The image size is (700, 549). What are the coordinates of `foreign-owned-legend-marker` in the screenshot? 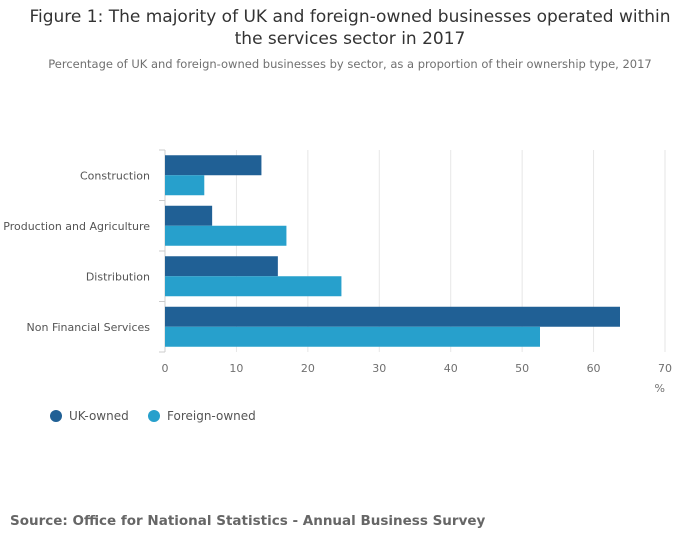 It's located at (154, 416).